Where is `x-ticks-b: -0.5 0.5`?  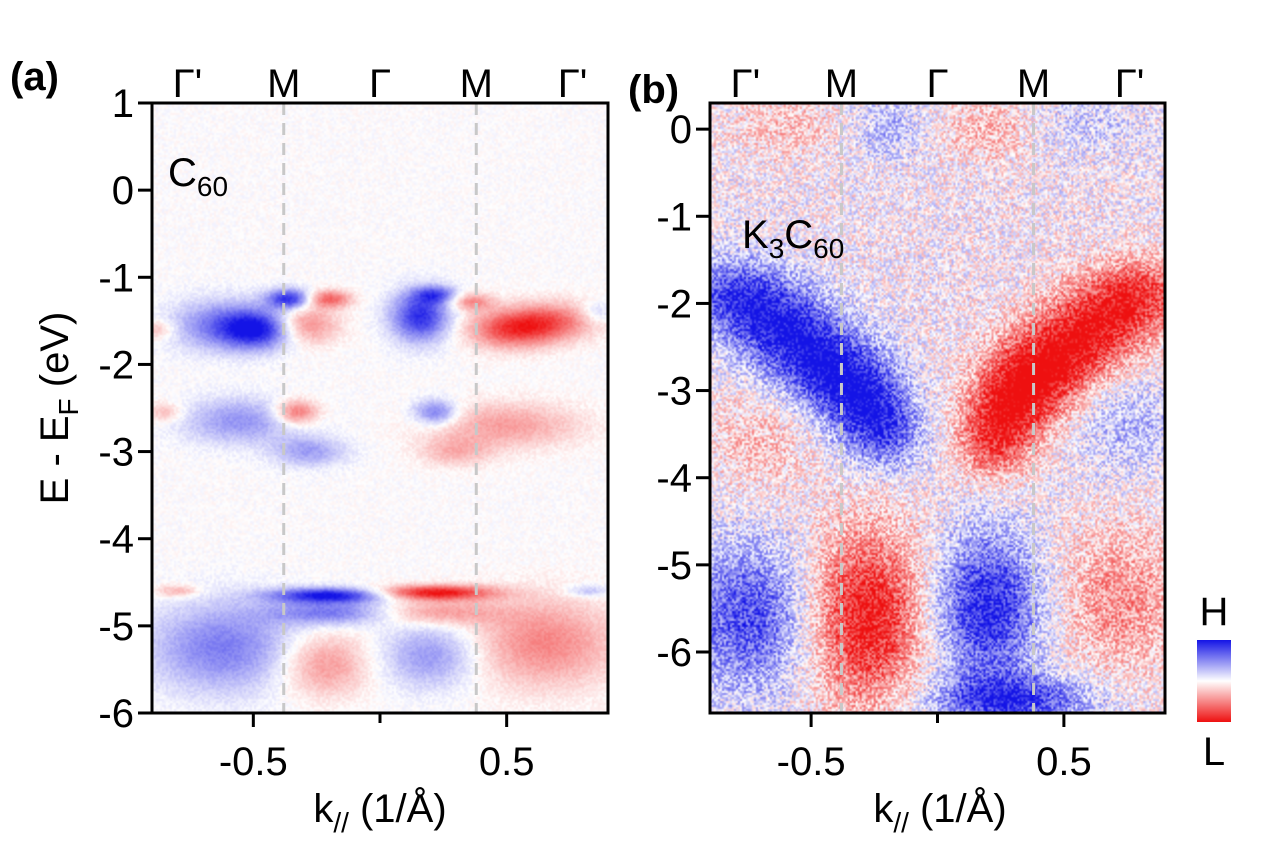 x-ticks-b: -0.5 0.5 is located at coordinates (934, 748).